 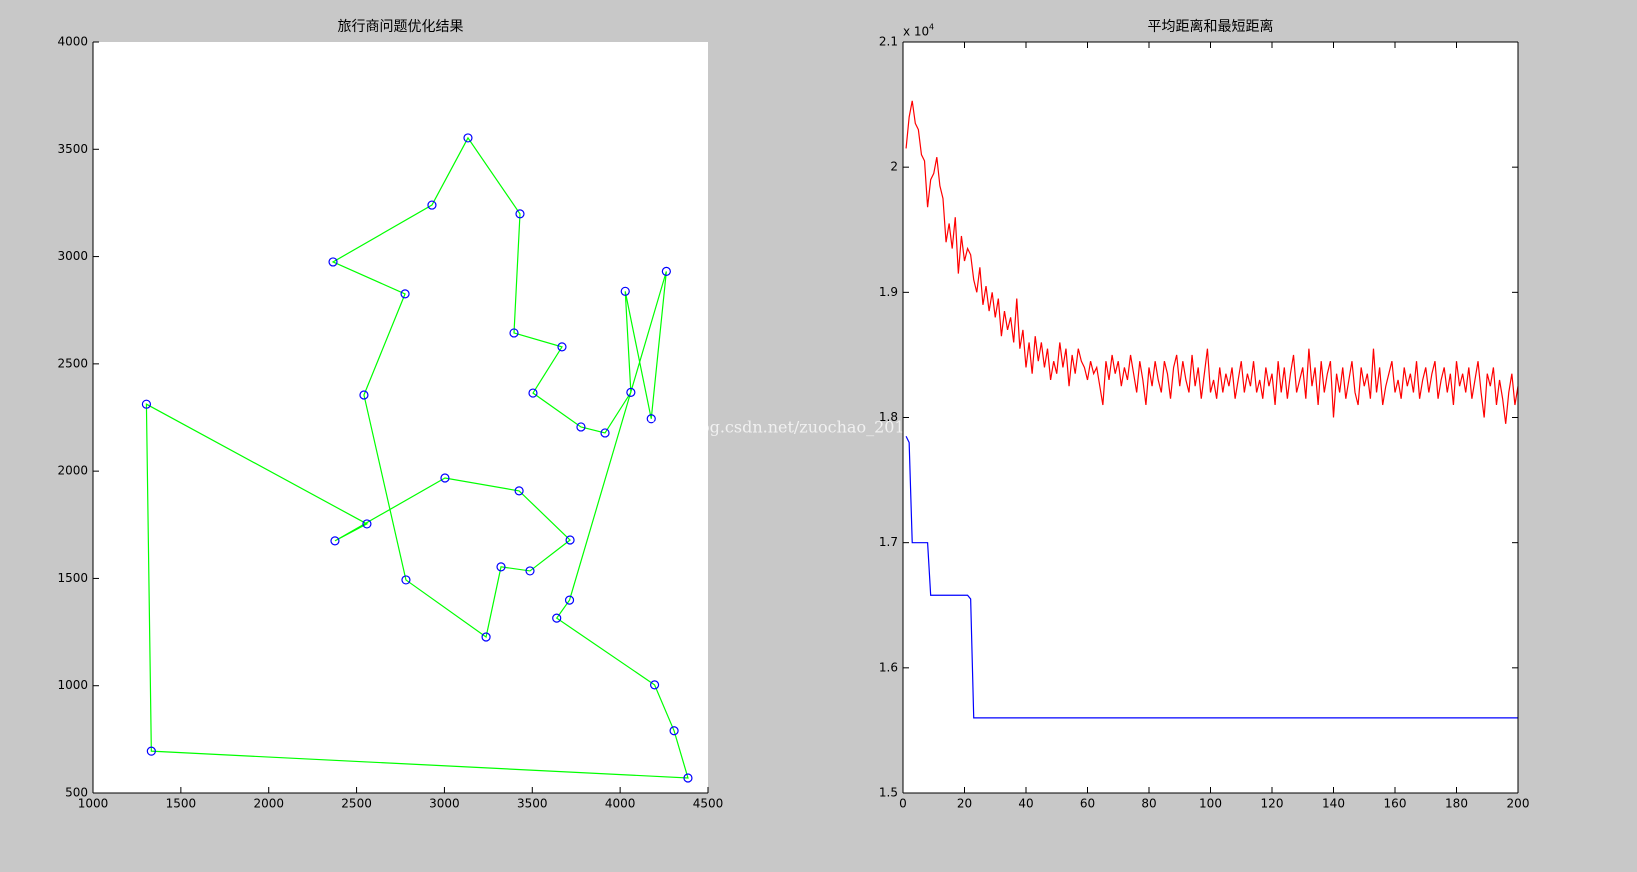 I want to click on x-tick-label: 4500, so click(x=708, y=804).